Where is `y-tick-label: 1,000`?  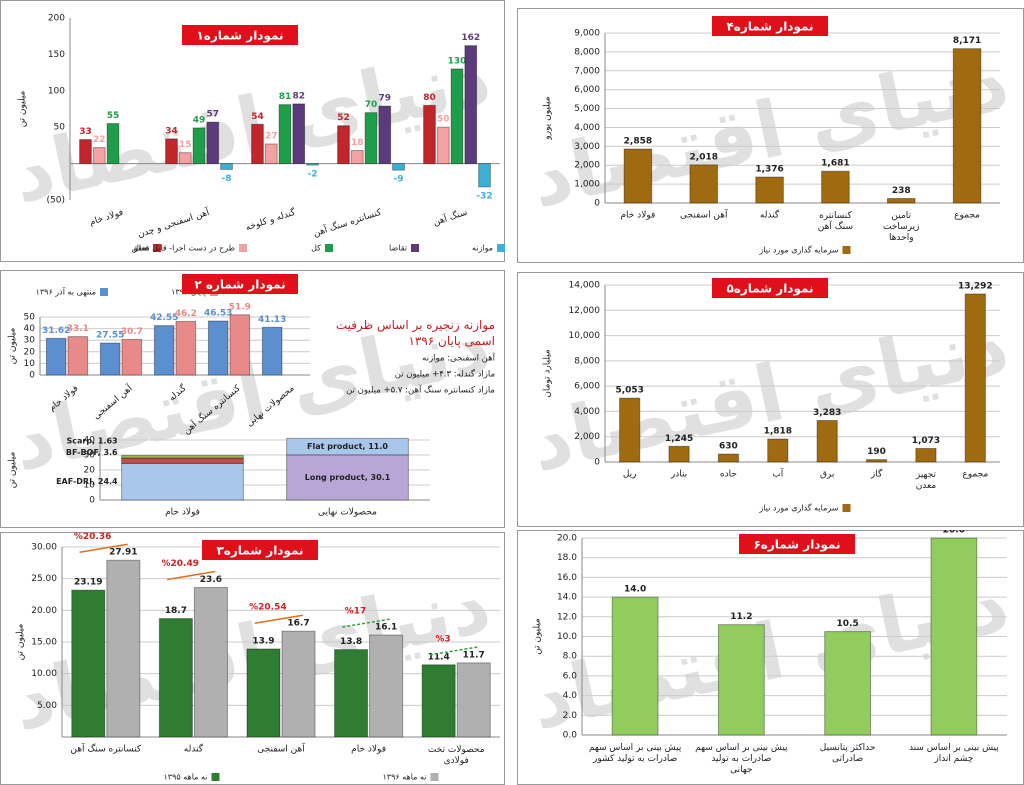
y-tick-label: 1,000 is located at coordinates (587, 185).